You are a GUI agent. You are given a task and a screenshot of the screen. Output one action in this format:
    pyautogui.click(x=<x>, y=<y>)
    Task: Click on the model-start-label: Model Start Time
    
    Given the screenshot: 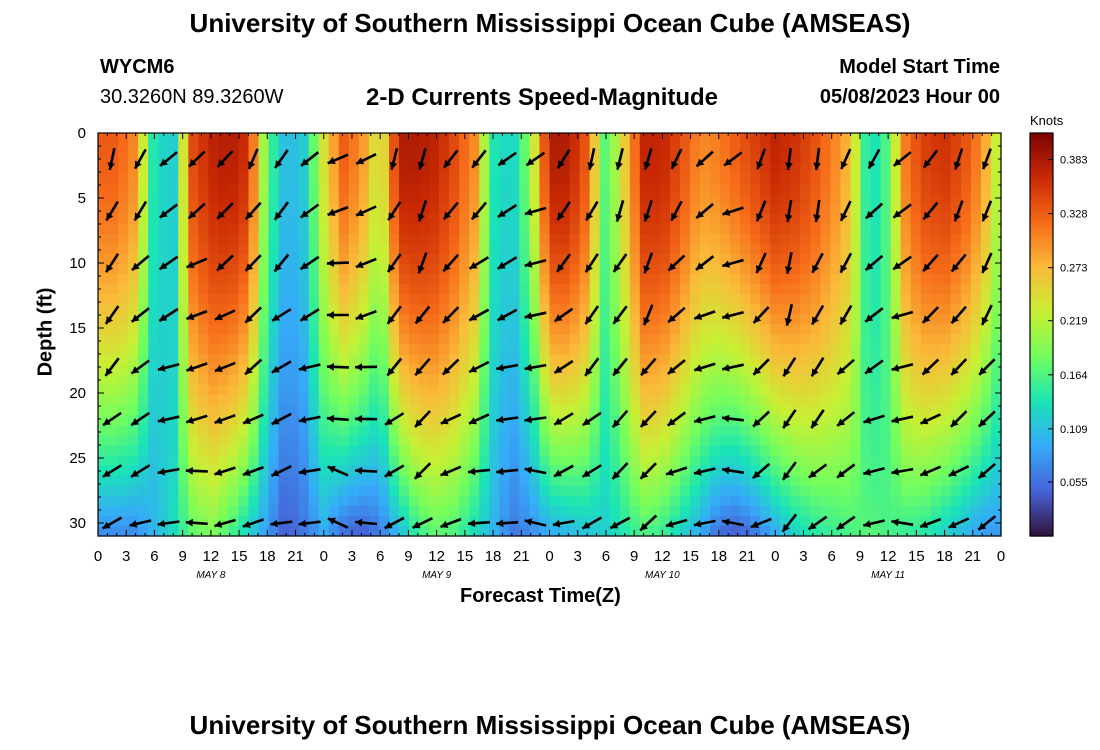 What is the action you would take?
    pyautogui.click(x=919, y=67)
    